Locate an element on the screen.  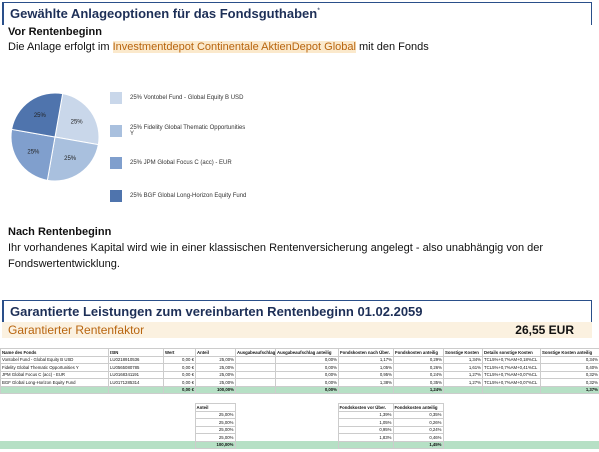
table-cell: Ausgabeaufschlag is located at coordinates (255, 352).